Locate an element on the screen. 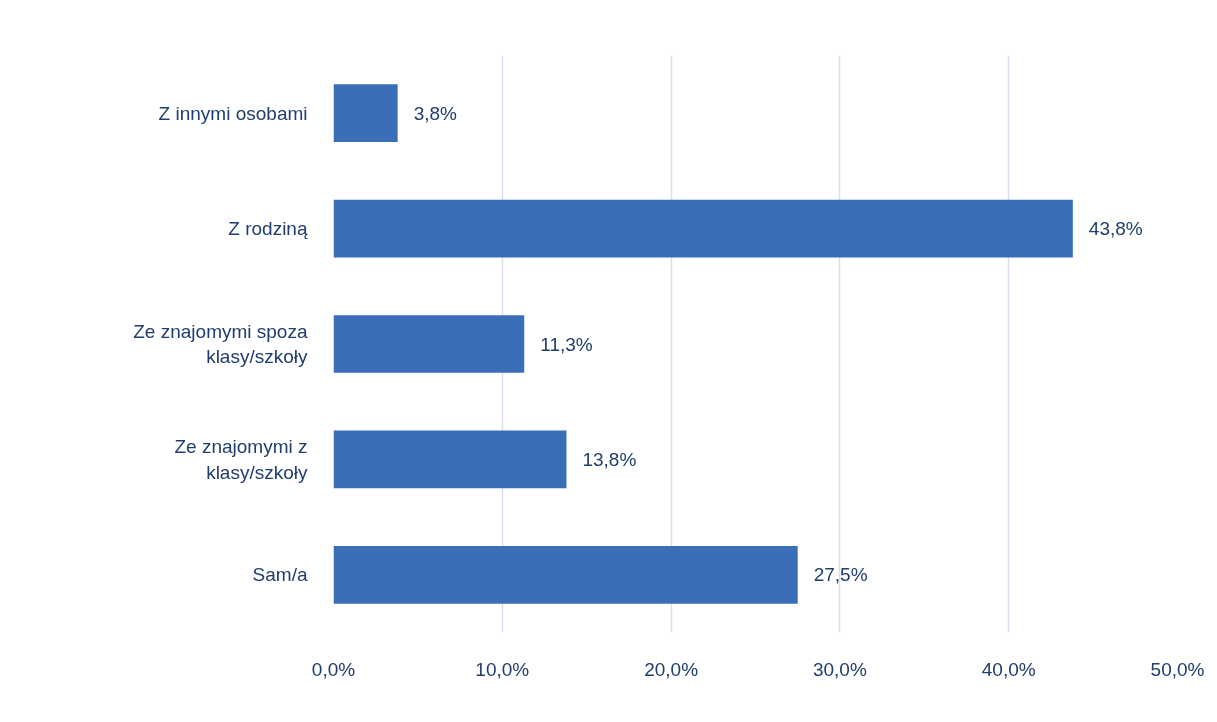  y-tick-label: Sam/a is located at coordinates (280, 575).